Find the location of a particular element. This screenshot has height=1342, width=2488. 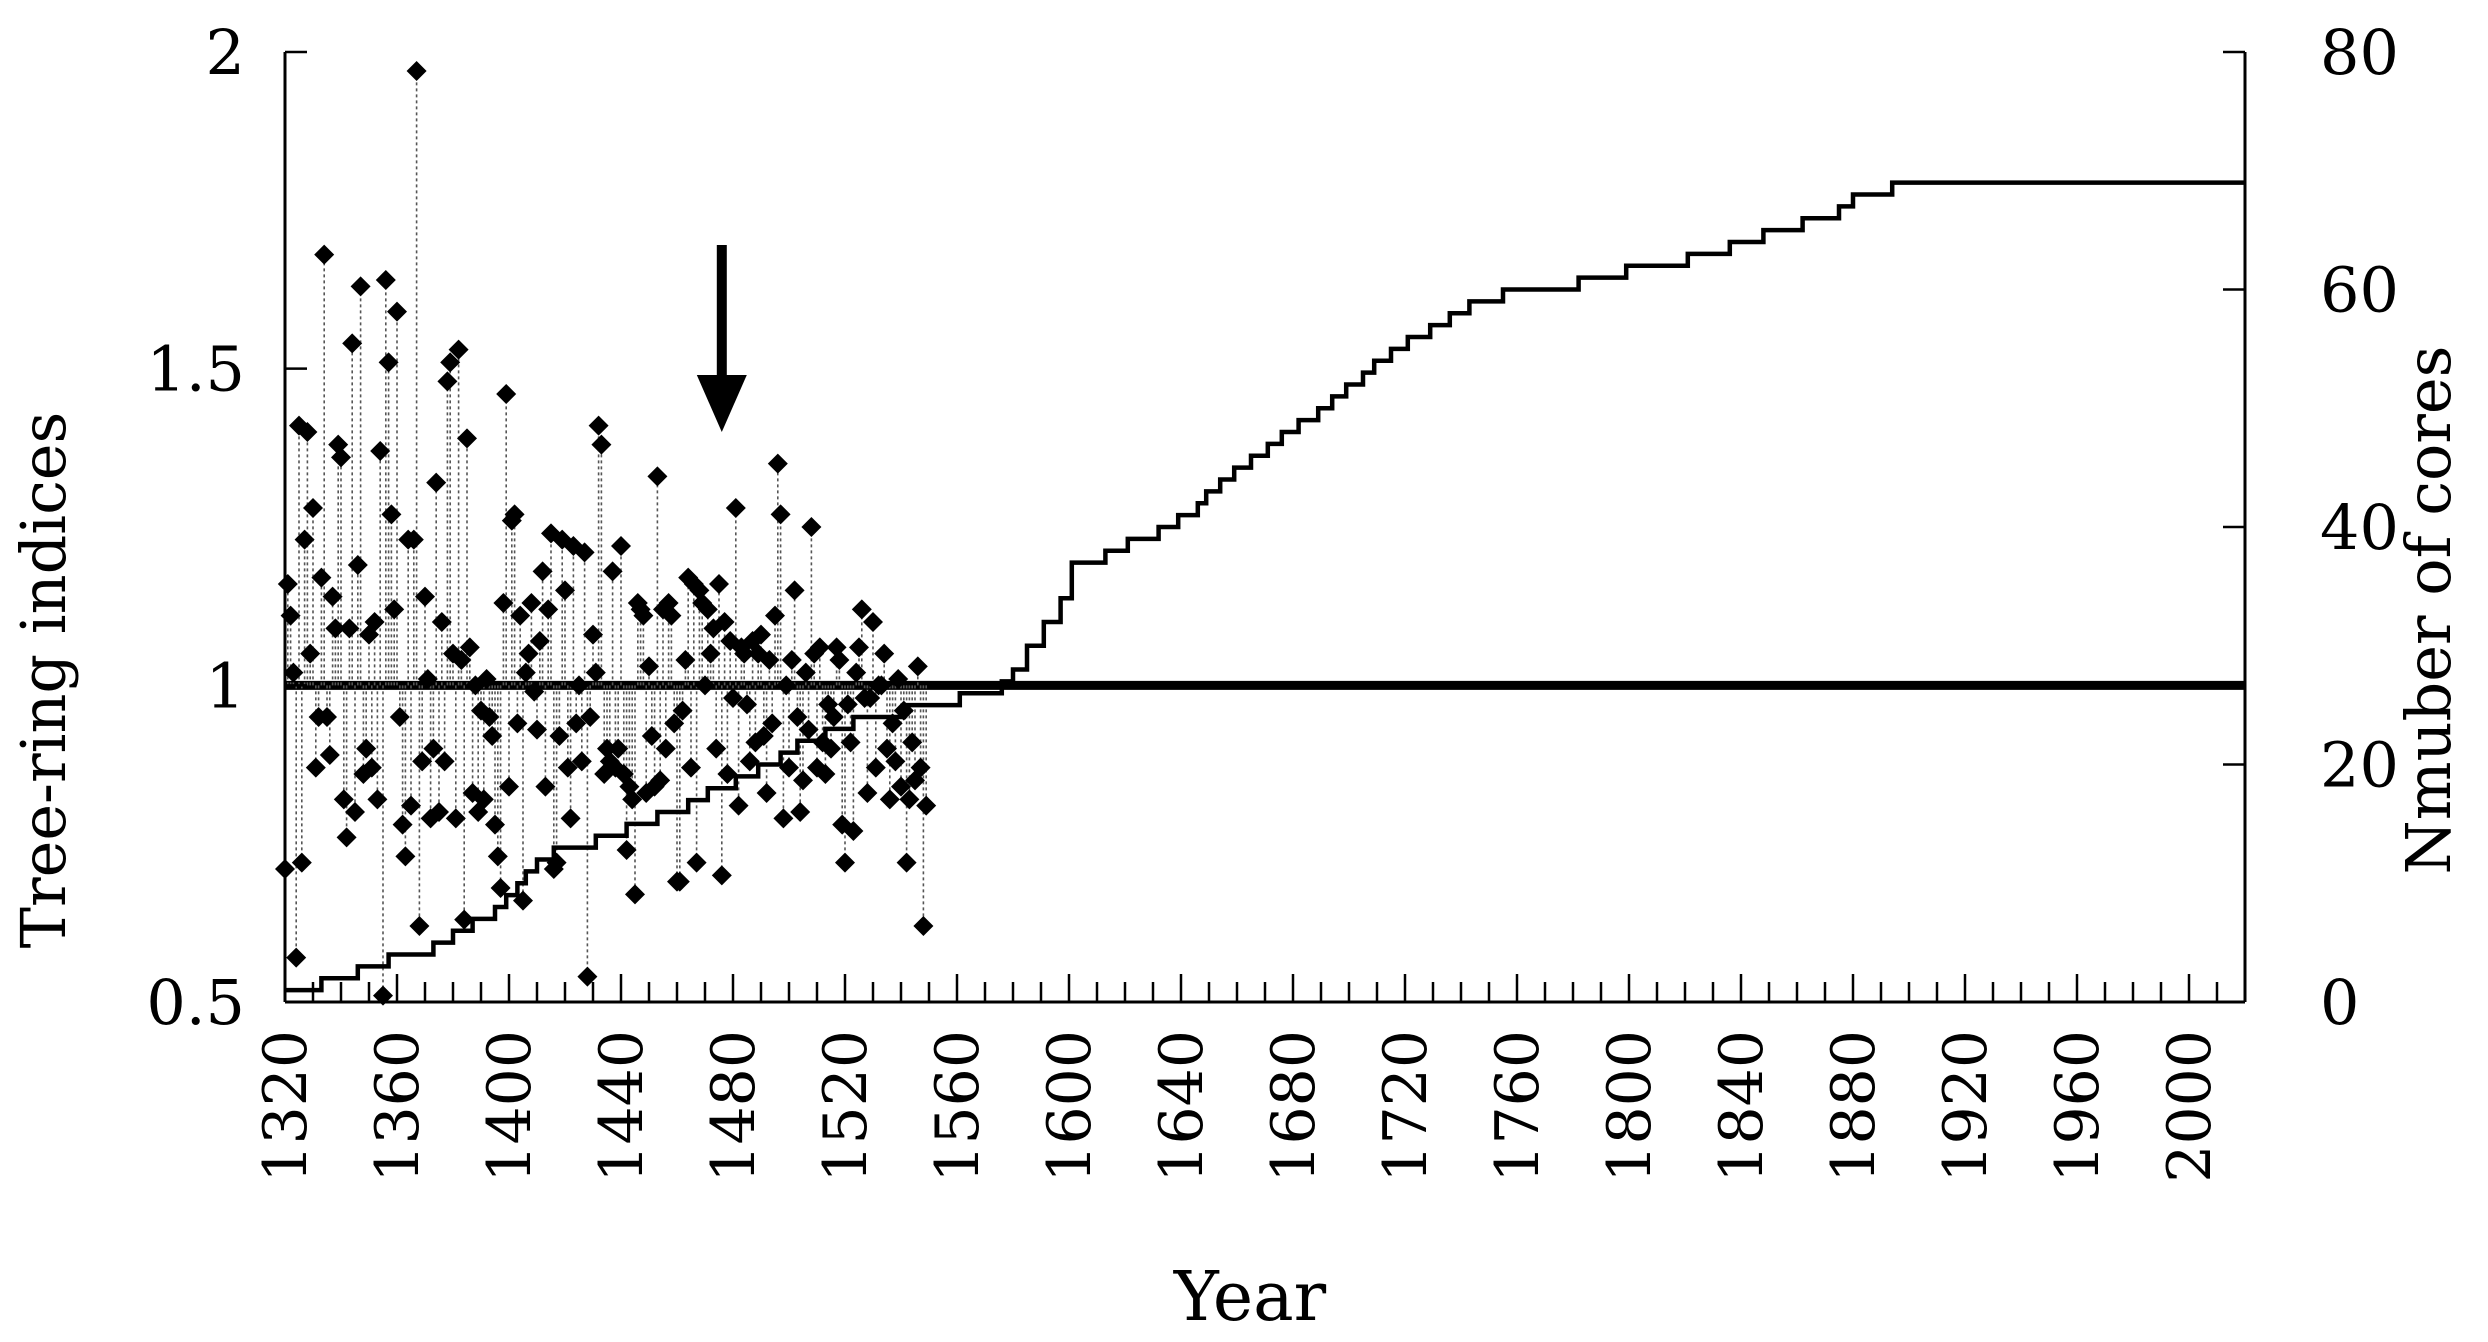

y-axis-right-title: Nmuber of cores is located at coordinates (2428, 610).